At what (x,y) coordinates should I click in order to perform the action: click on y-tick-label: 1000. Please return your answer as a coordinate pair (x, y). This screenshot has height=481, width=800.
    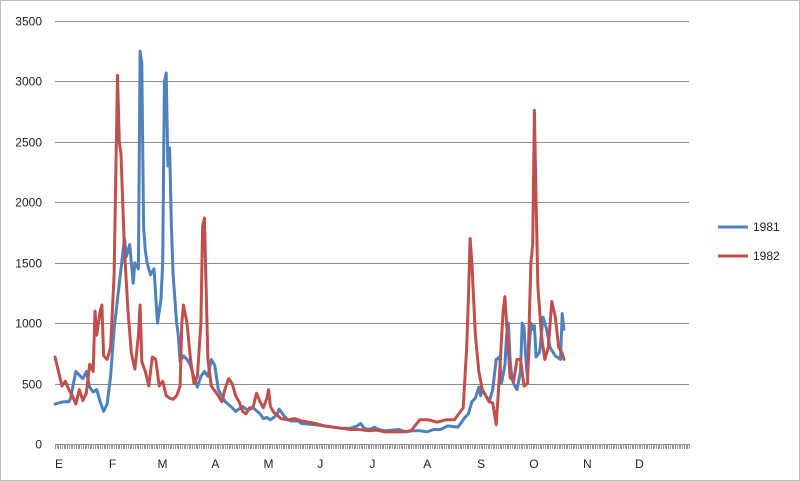
    Looking at the image, I should click on (28, 324).